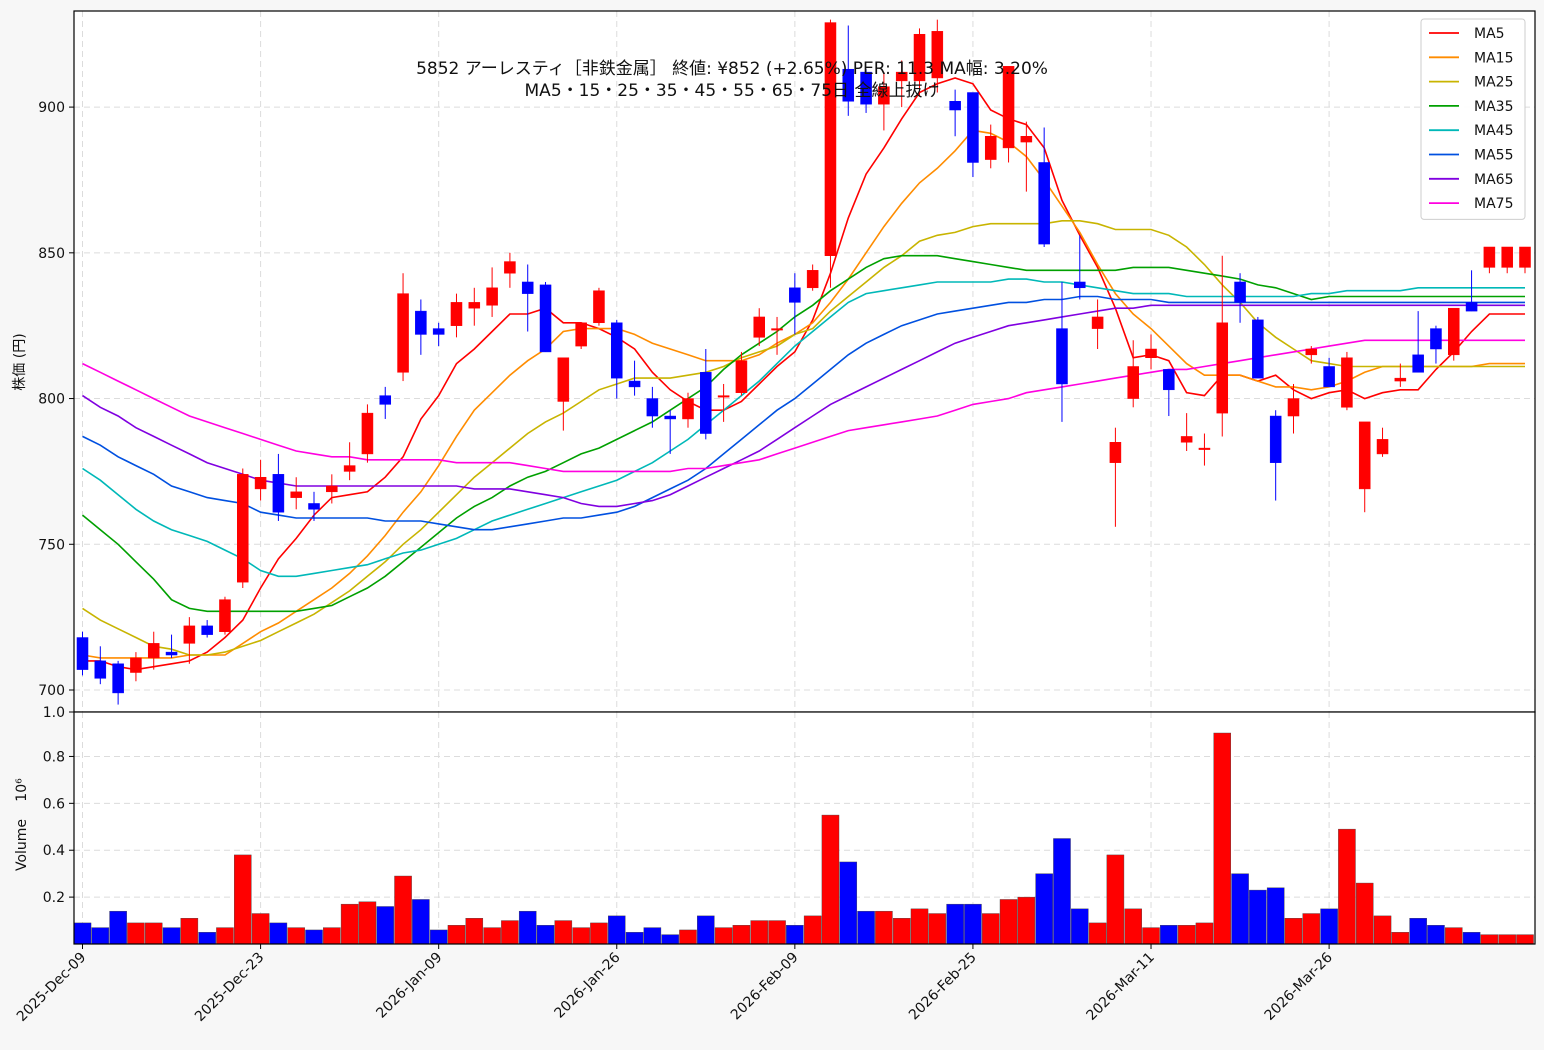 Image resolution: width=1544 pixels, height=1050 pixels. What do you see at coordinates (1471, 58) in the screenshot?
I see `legend-item-ma15: MA15` at bounding box center [1471, 58].